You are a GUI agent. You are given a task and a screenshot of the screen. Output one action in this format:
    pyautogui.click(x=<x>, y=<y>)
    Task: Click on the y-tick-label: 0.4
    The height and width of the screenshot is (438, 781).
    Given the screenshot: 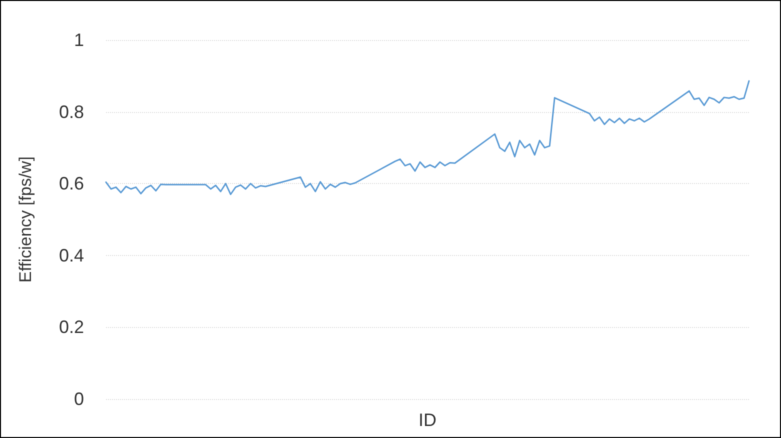 What is the action you would take?
    pyautogui.click(x=71, y=255)
    